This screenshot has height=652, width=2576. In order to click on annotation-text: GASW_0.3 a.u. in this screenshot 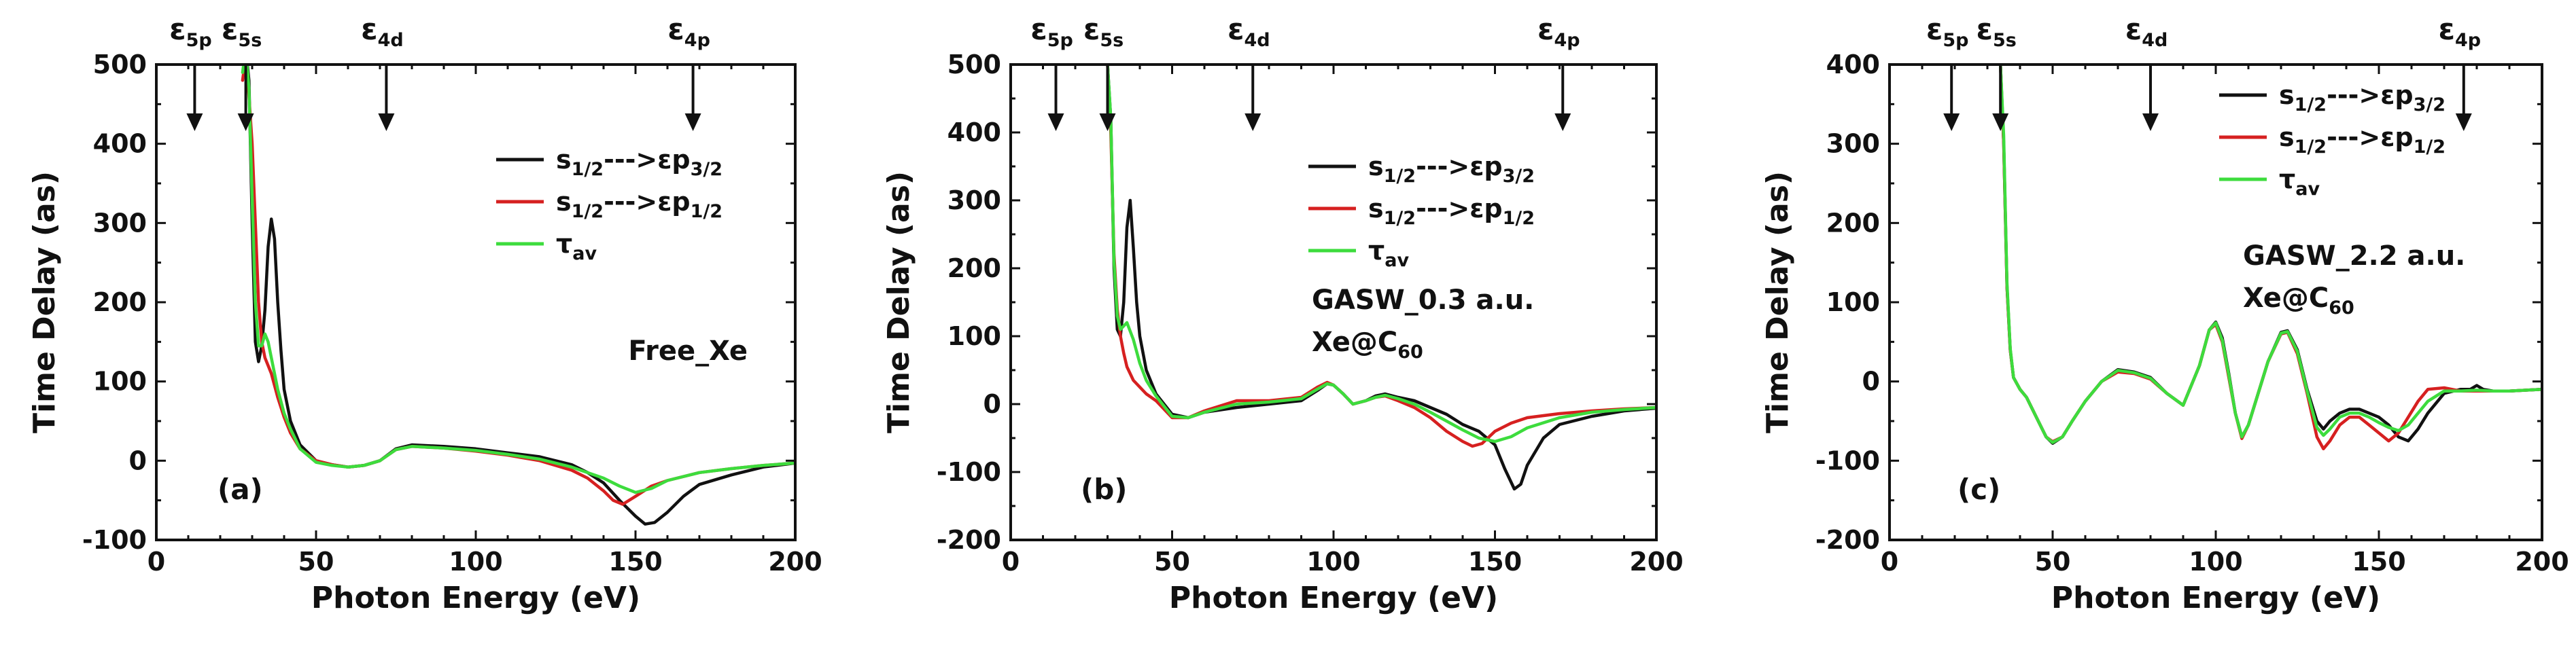, I will do `click(1423, 300)`.